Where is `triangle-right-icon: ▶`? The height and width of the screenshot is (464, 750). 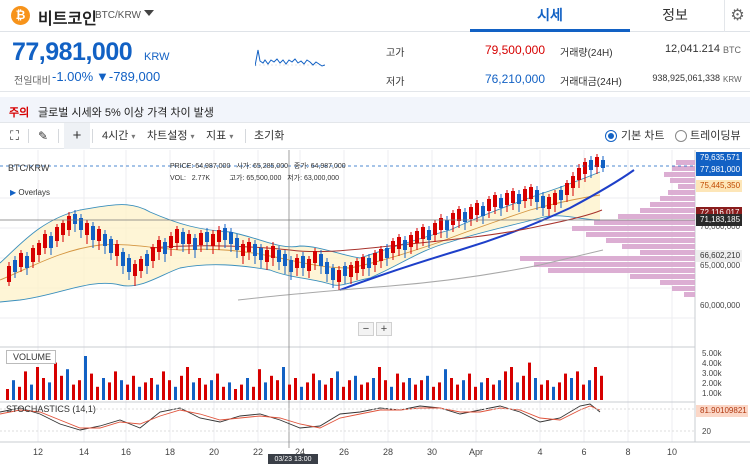 triangle-right-icon: ▶ is located at coordinates (13, 192).